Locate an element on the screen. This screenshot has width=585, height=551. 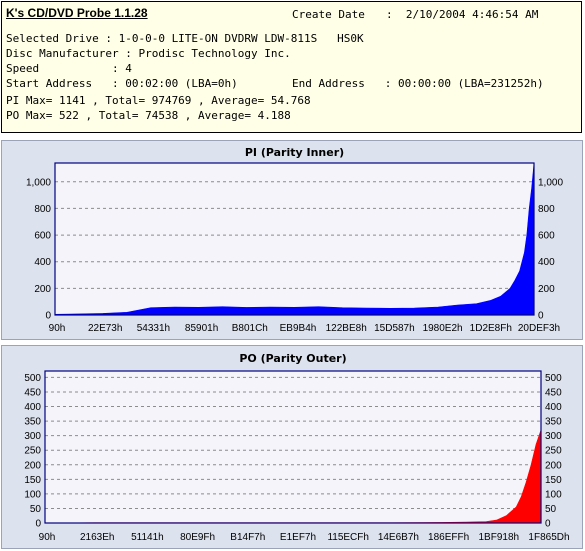
y-tick-label-left: 250 is located at coordinates (32, 451).